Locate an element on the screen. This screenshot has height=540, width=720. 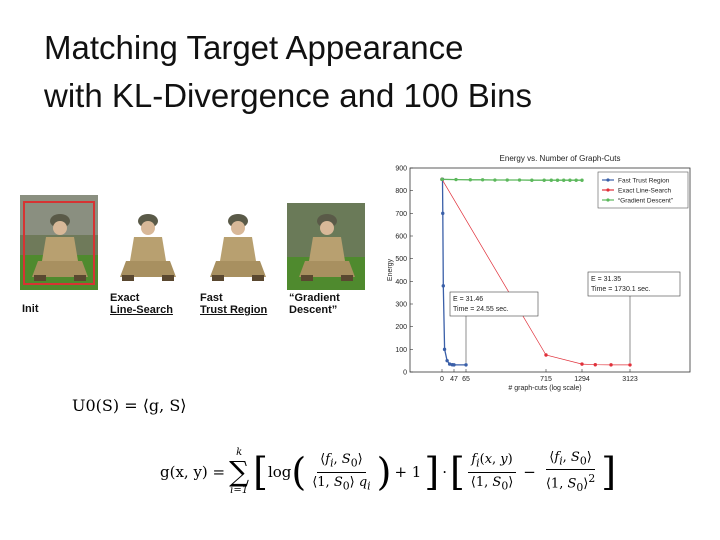
y-tick-label: 900 is located at coordinates (401, 169).